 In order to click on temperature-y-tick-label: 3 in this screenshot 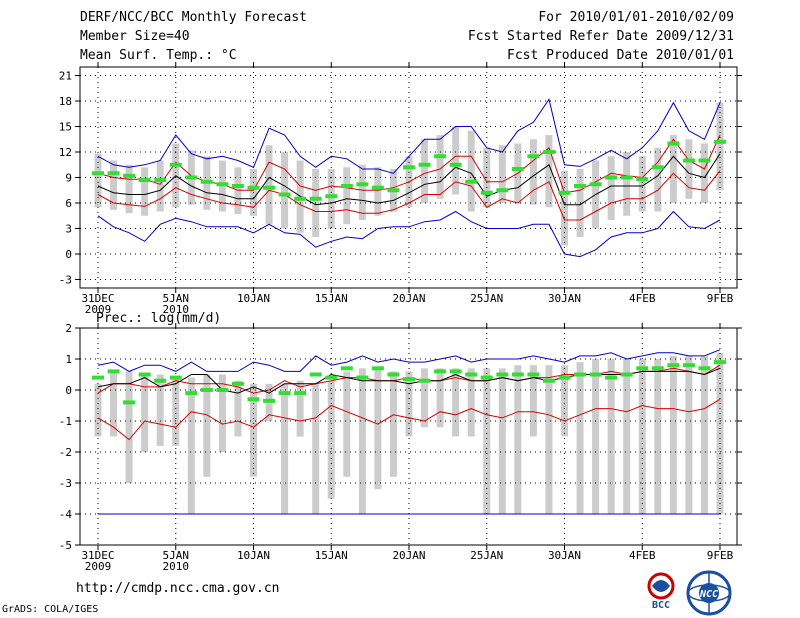, I will do `click(68, 229)`.